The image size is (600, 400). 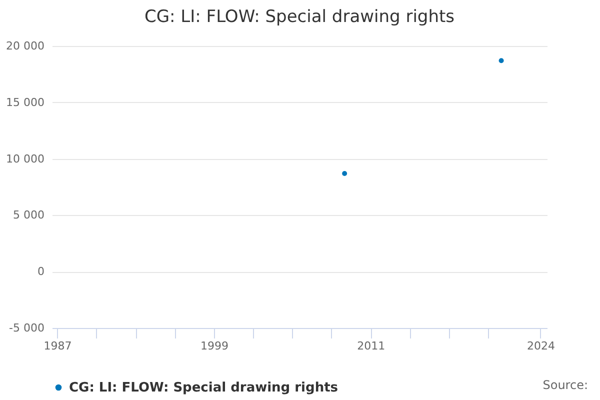 What do you see at coordinates (299, 17) in the screenshot?
I see `chart-title: CG: LI: FLOW: Special drawing rights` at bounding box center [299, 17].